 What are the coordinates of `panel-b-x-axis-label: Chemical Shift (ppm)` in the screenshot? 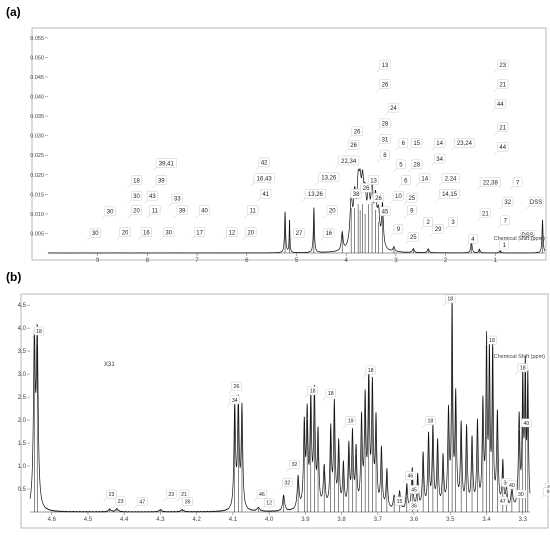 It's located at (520, 357).